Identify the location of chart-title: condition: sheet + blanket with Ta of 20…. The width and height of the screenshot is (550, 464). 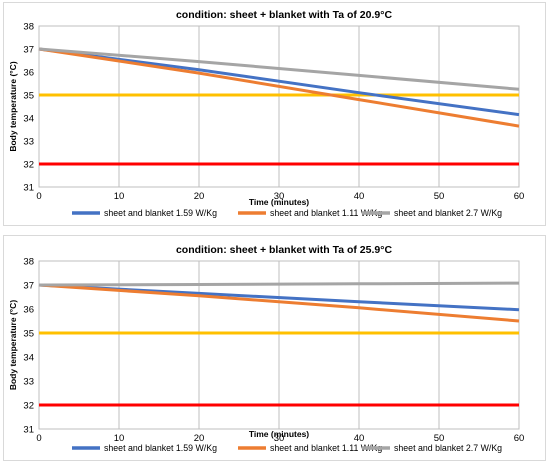
(284, 15).